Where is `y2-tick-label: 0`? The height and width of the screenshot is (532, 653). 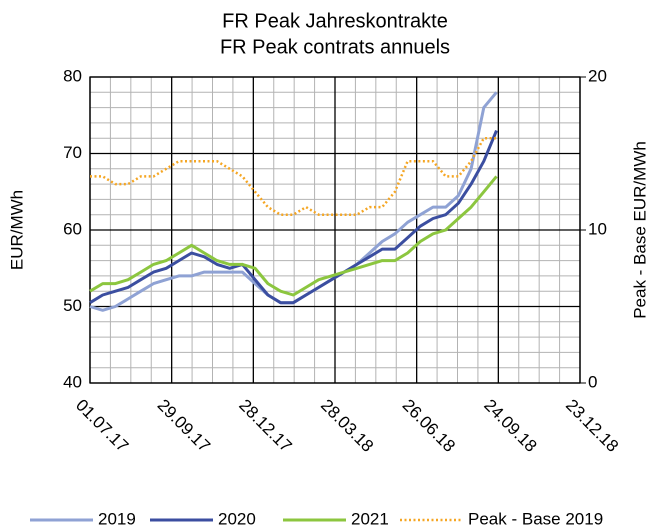 y2-tick-label: 0 is located at coordinates (592, 381).